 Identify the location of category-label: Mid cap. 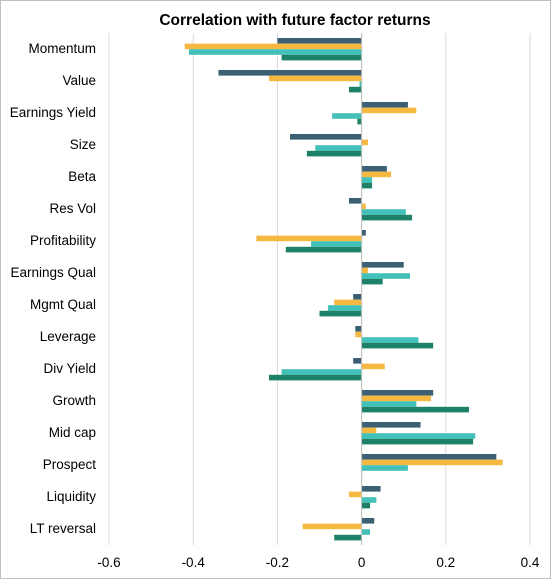
(72, 432).